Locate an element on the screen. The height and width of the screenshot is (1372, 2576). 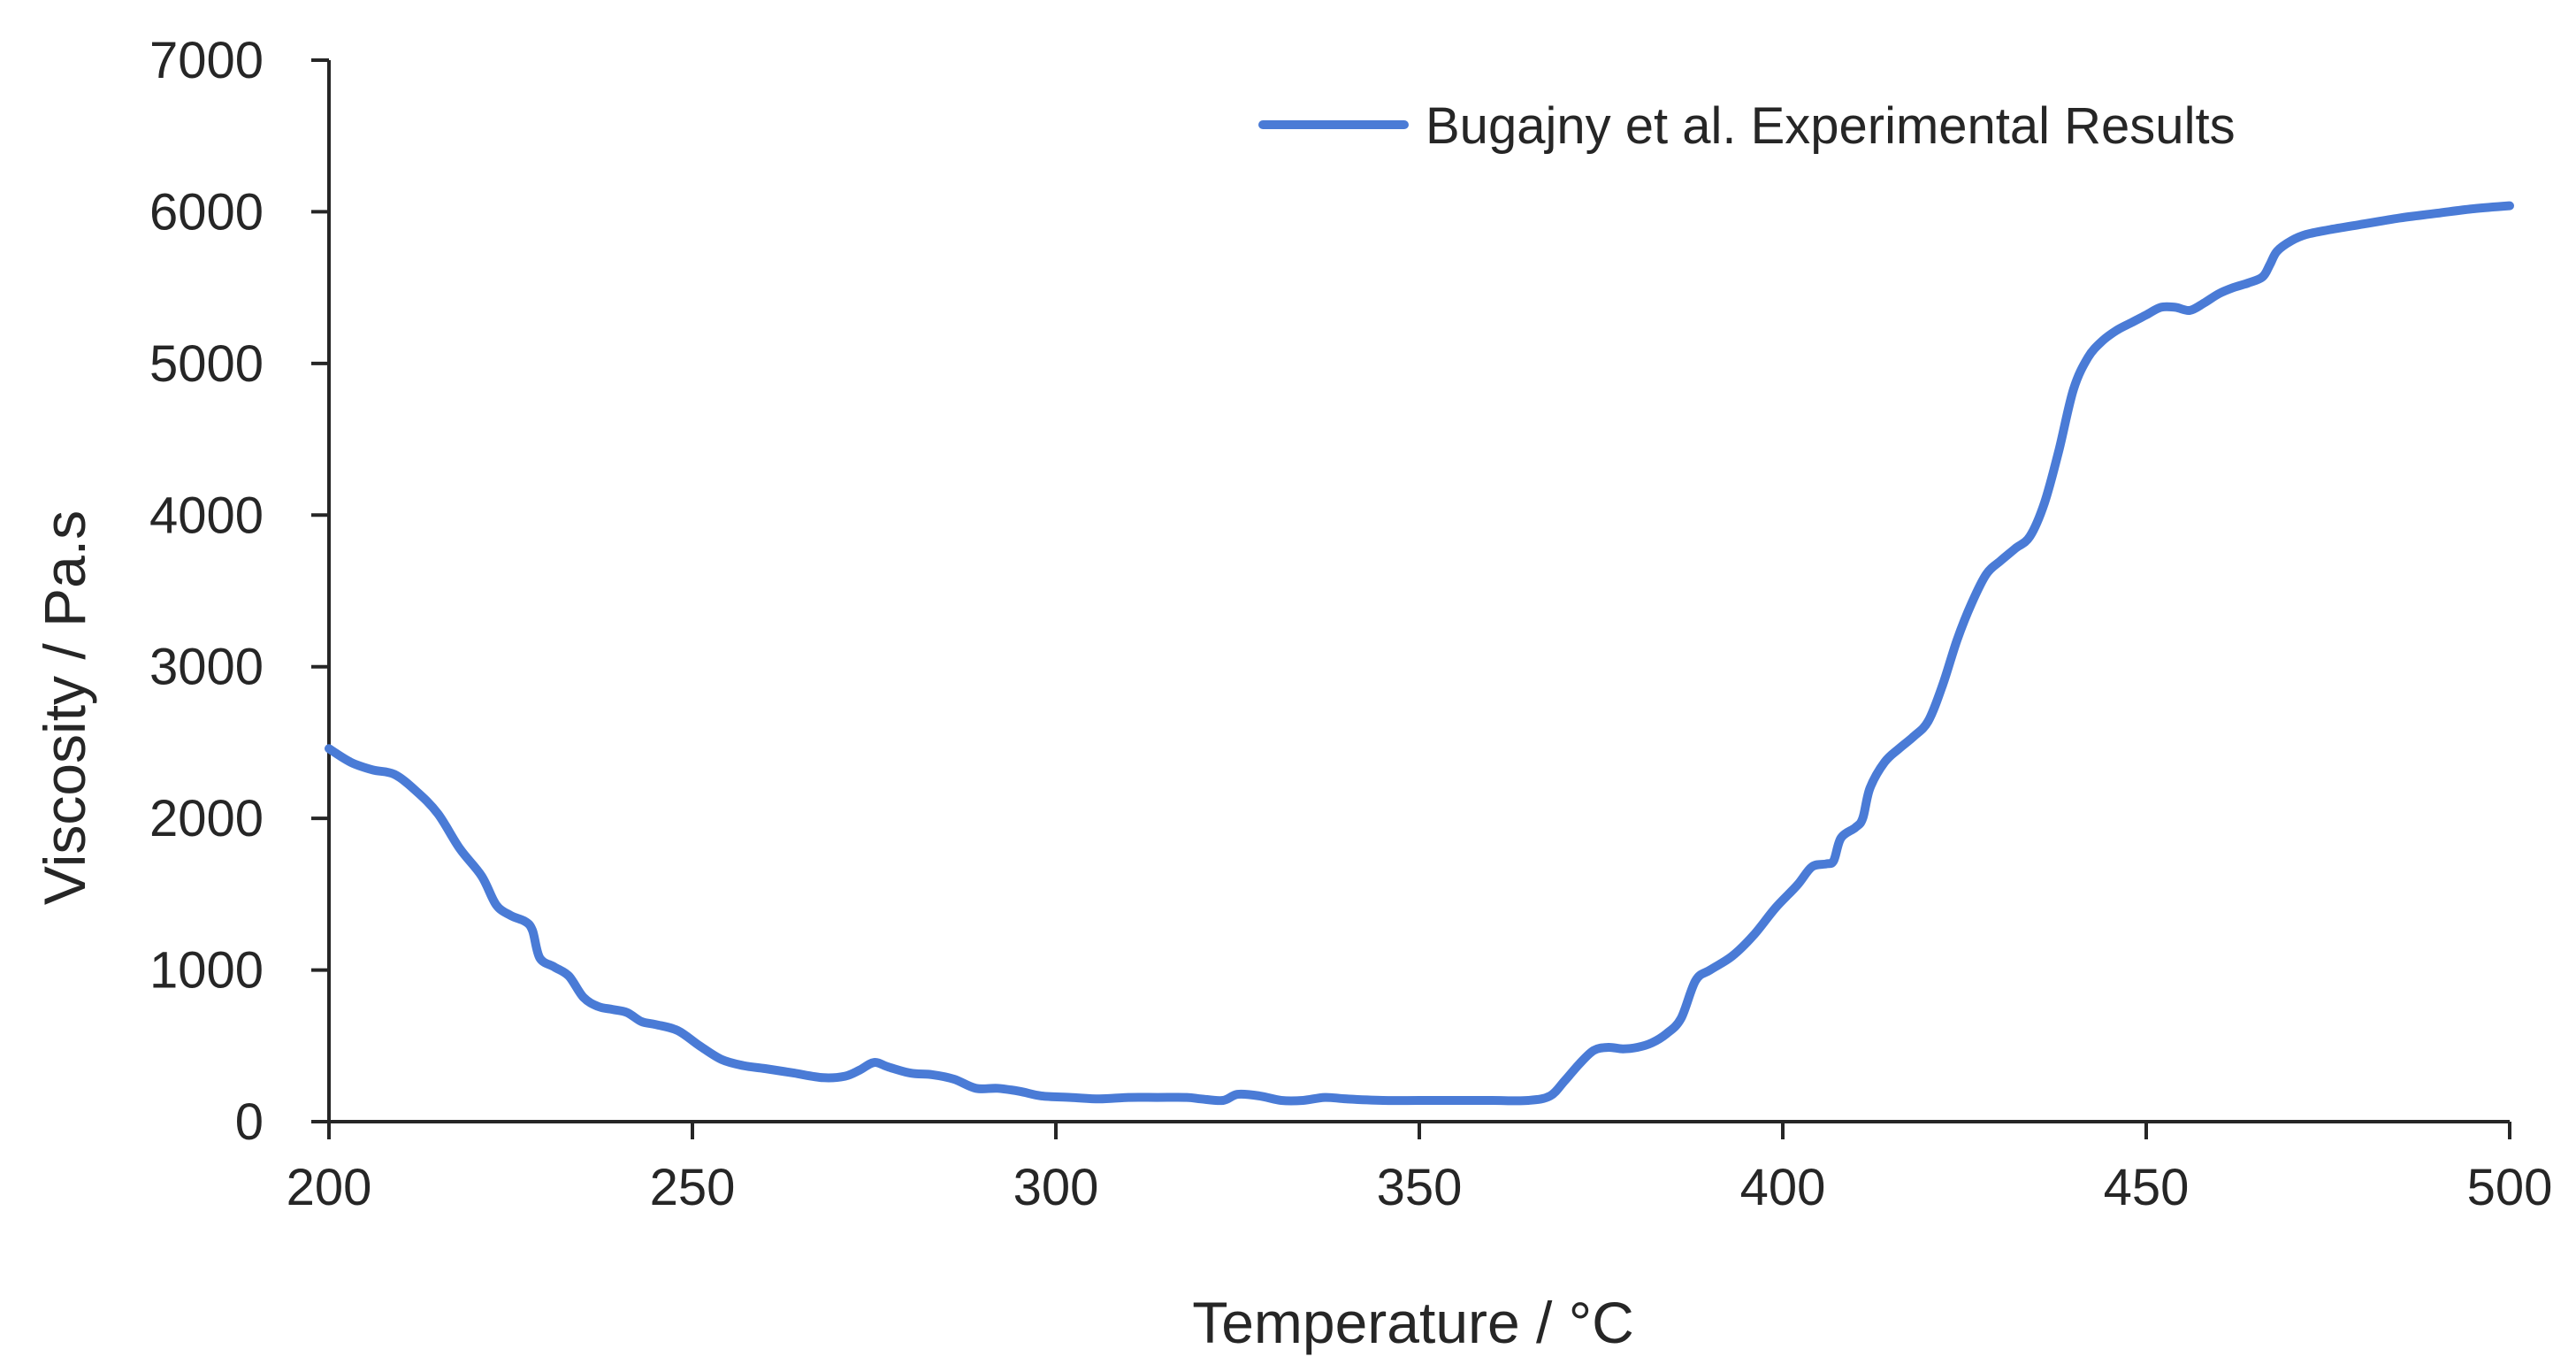
y-axis-title: Viscosity / Pa.s is located at coordinates (64, 707).